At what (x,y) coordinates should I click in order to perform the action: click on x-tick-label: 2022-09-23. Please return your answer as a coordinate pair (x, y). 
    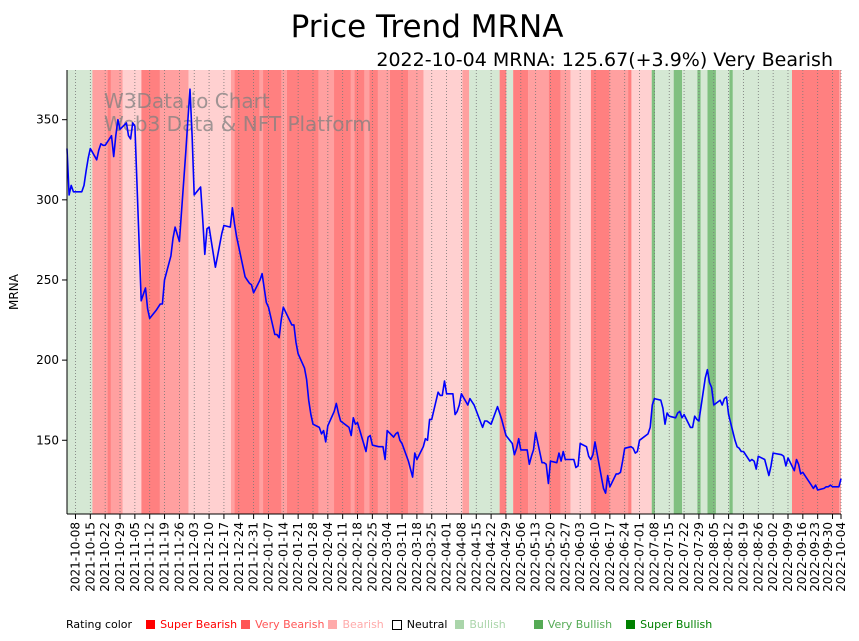
    Looking at the image, I should click on (815, 557).